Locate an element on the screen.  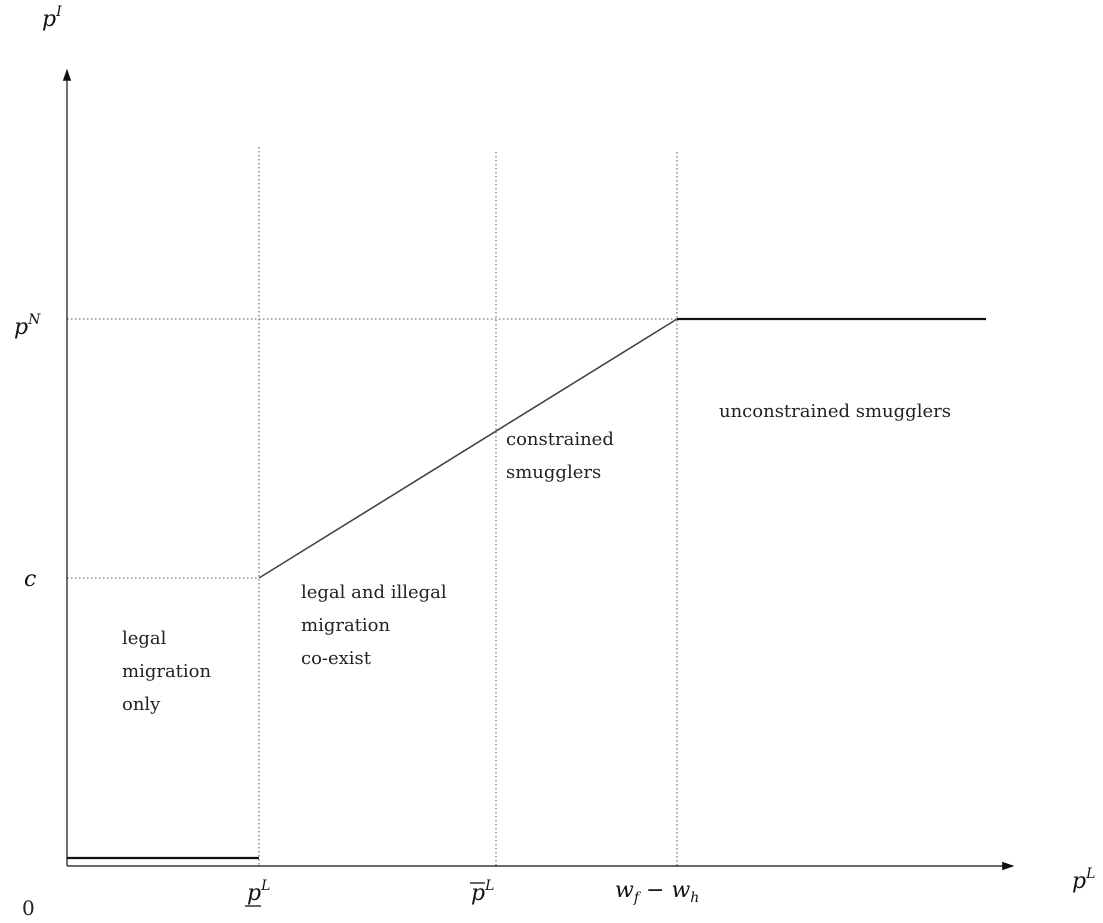
x-tick-p-upper: pL is located at coordinates (482, 892).